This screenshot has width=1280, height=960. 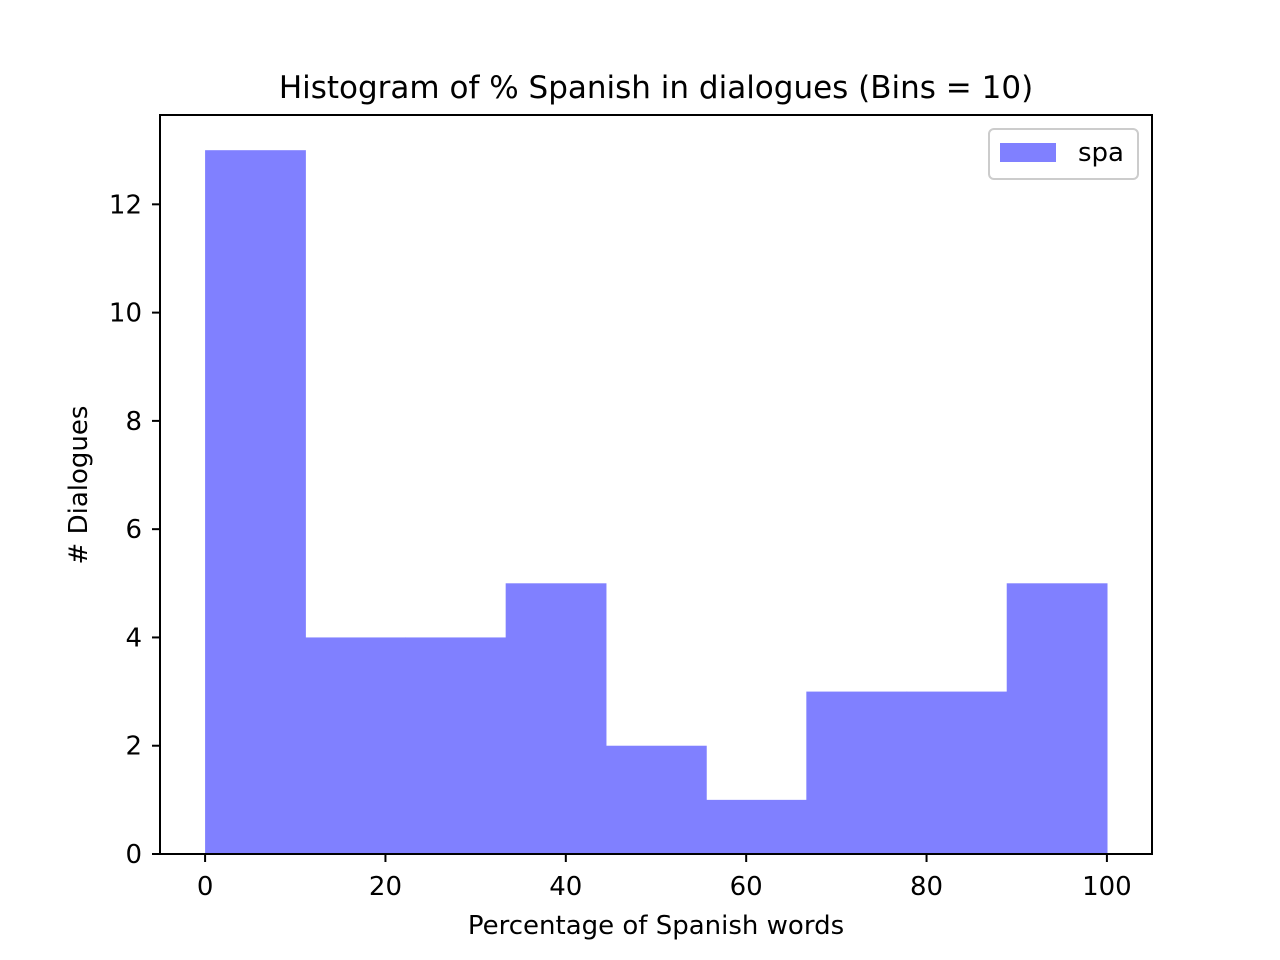 What do you see at coordinates (664, 878) in the screenshot?
I see `x-axis-ticks: 0 20 40 60 80 100` at bounding box center [664, 878].